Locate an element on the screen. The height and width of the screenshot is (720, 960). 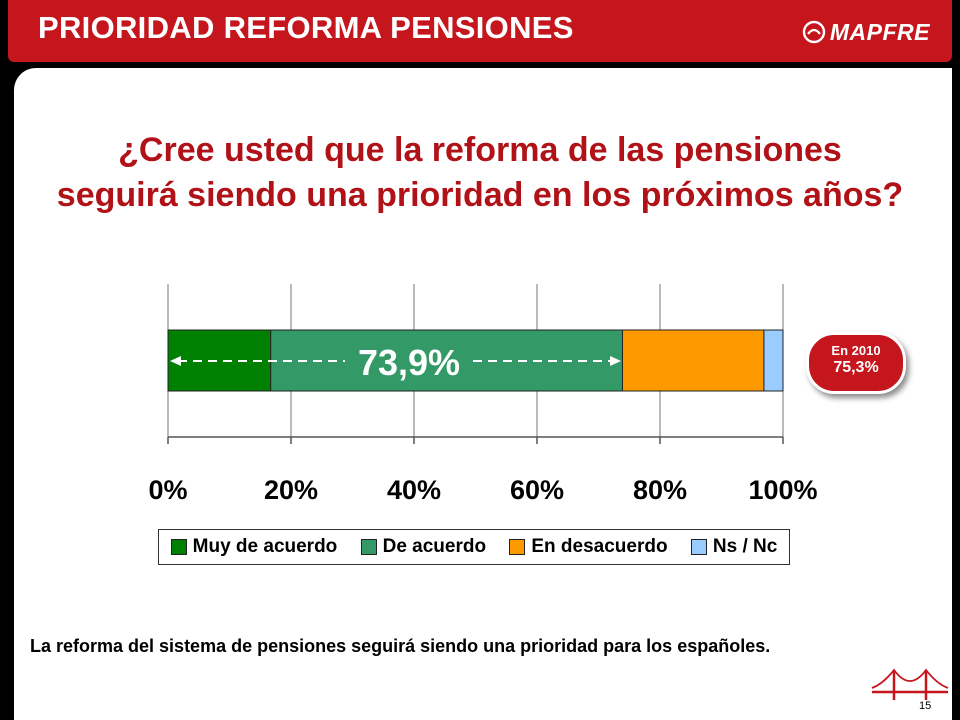
mapfre-logo: MAPFRE is located at coordinates (865, 32).